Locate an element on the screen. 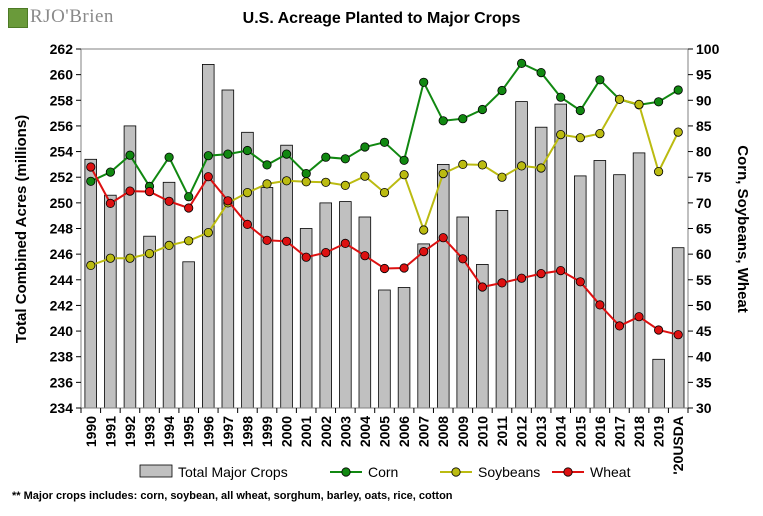 The height and width of the screenshot is (516, 763). bar-total-2009 is located at coordinates (462, 312).